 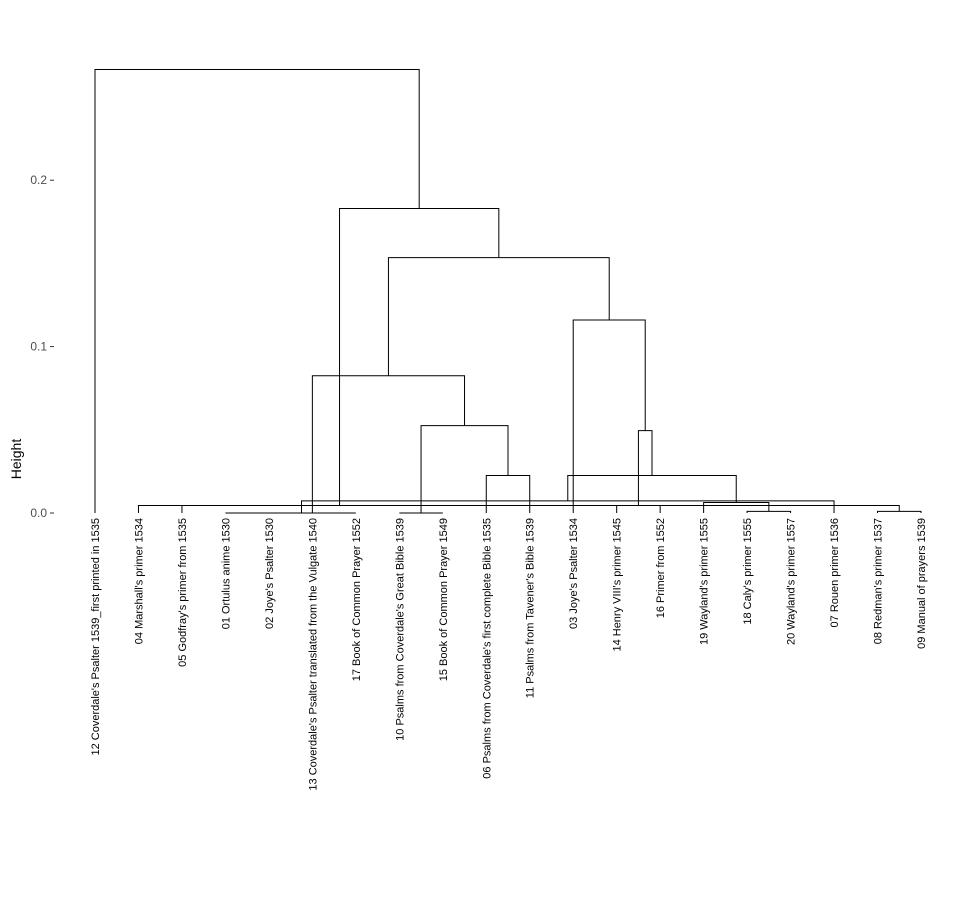 What do you see at coordinates (139, 581) in the screenshot?
I see `leaf-label: 04 Marshall's primer 1534` at bounding box center [139, 581].